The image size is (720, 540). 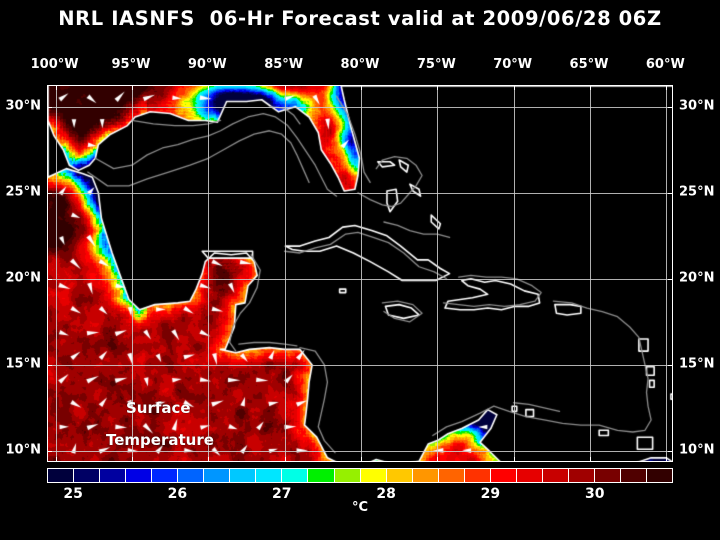 What do you see at coordinates (360, 507) in the screenshot?
I see `colorbar-unit-label: °C` at bounding box center [360, 507].